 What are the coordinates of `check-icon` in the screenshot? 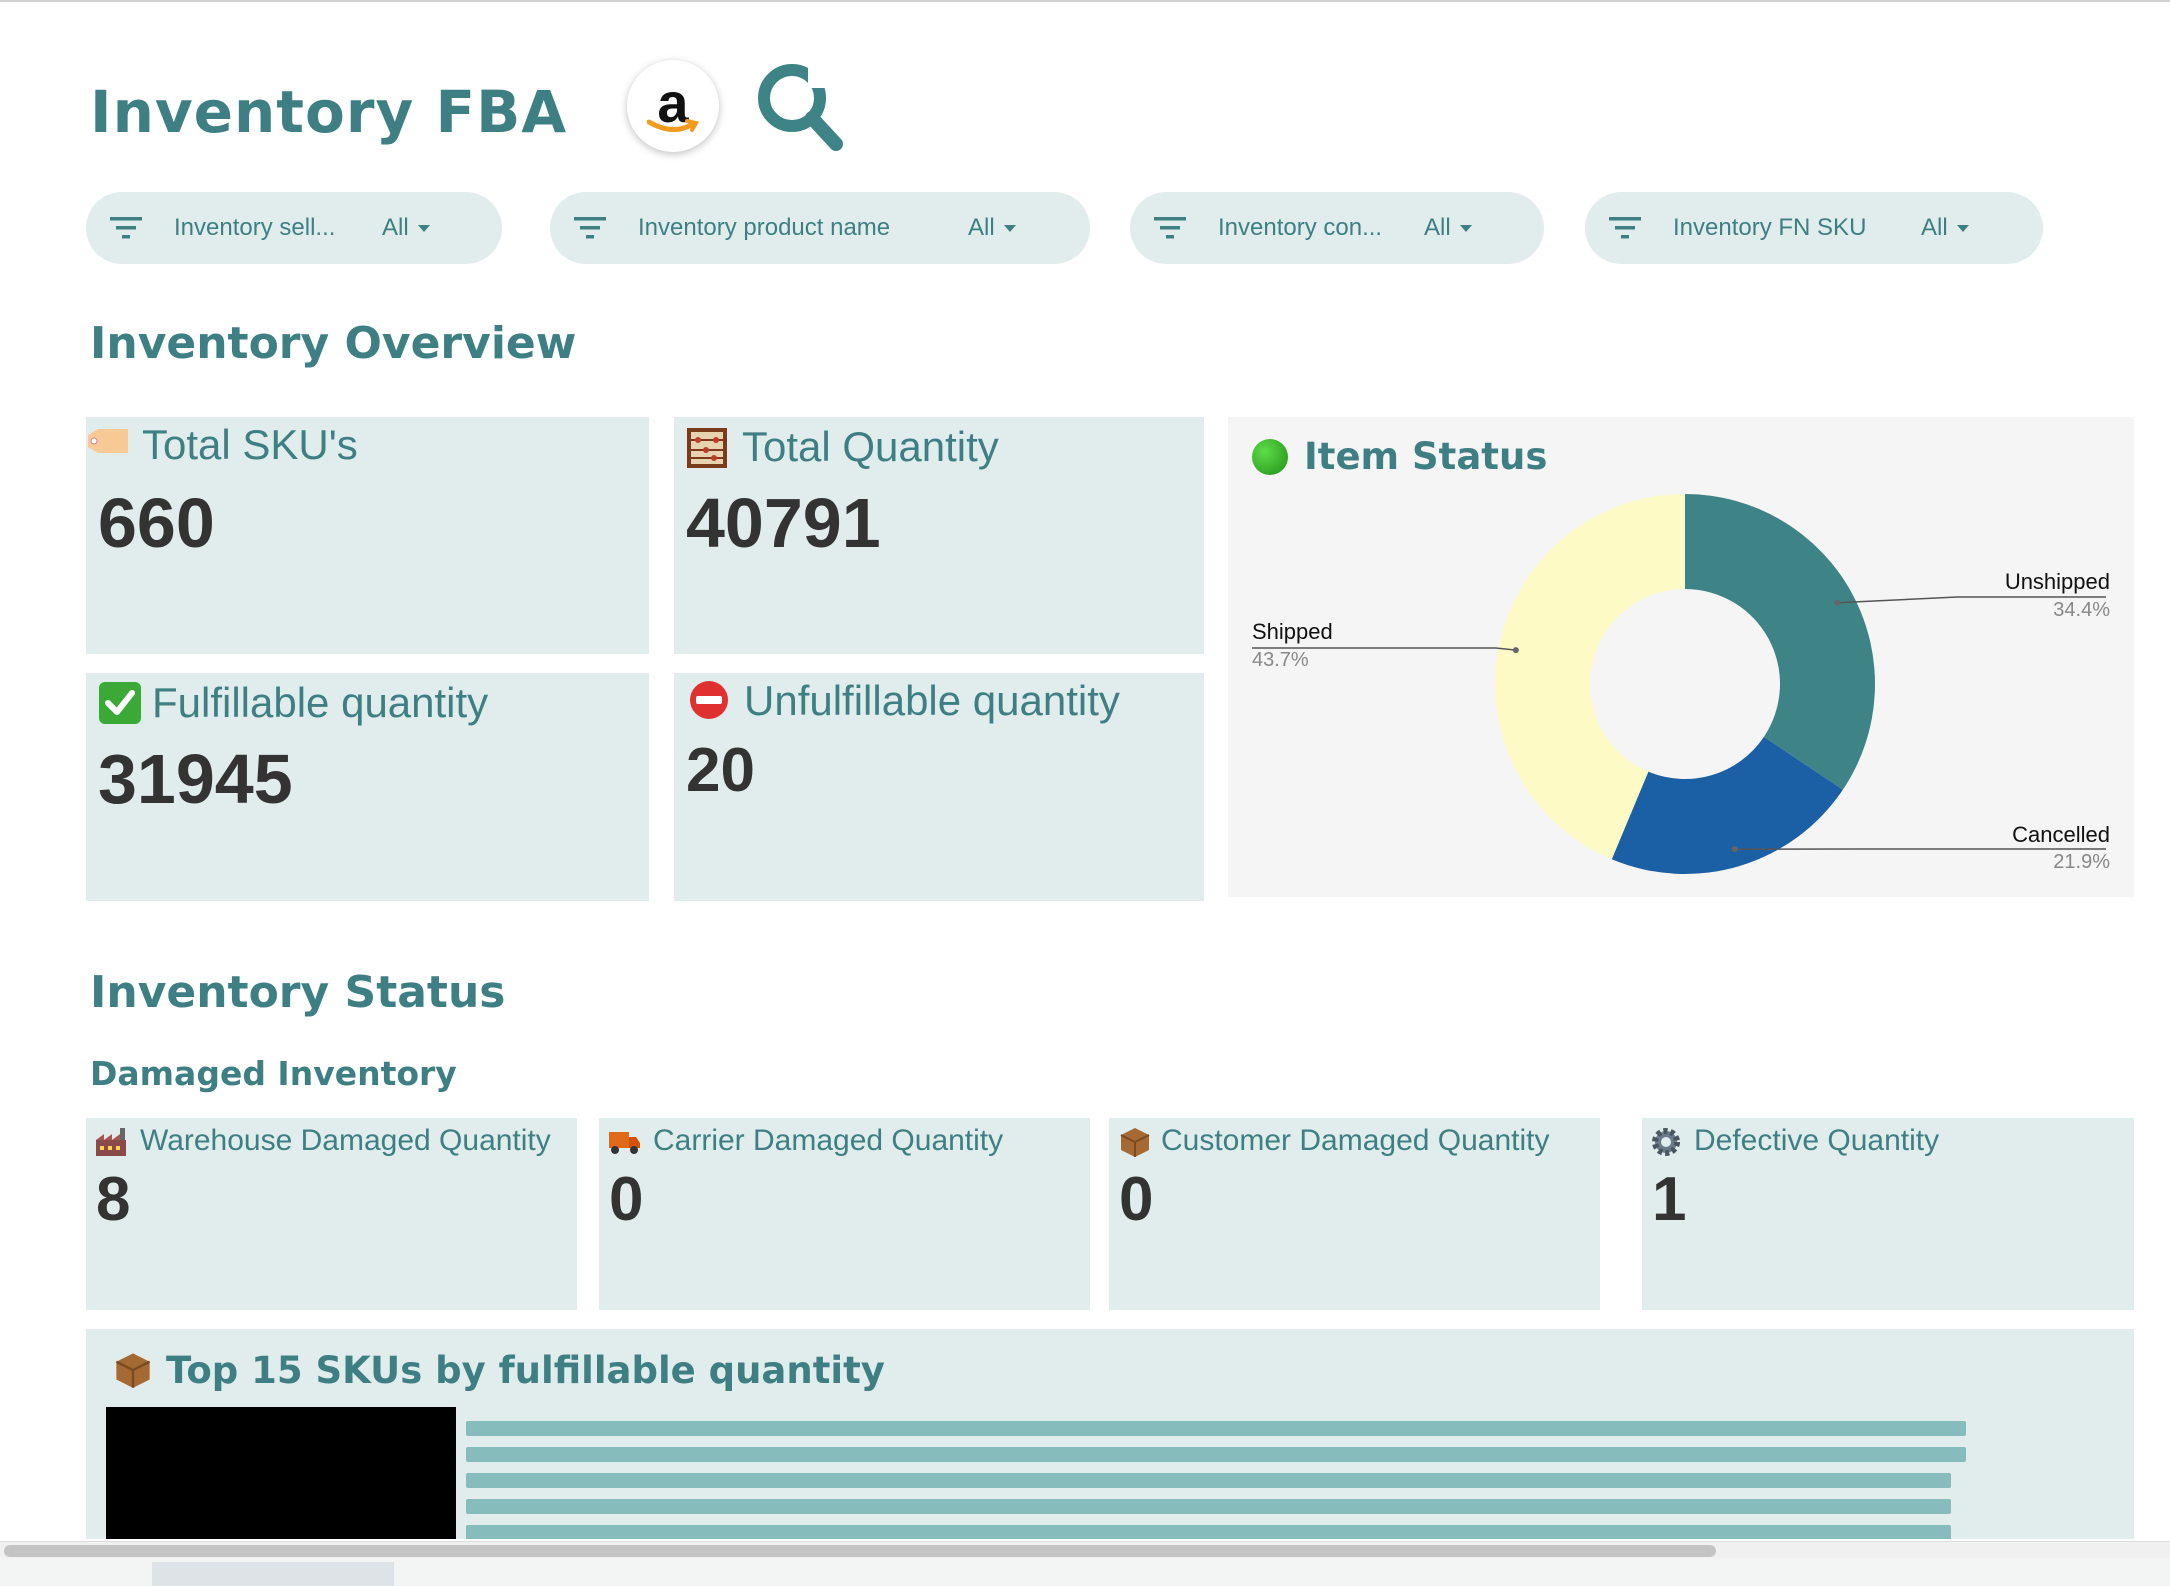 It's located at (120, 703).